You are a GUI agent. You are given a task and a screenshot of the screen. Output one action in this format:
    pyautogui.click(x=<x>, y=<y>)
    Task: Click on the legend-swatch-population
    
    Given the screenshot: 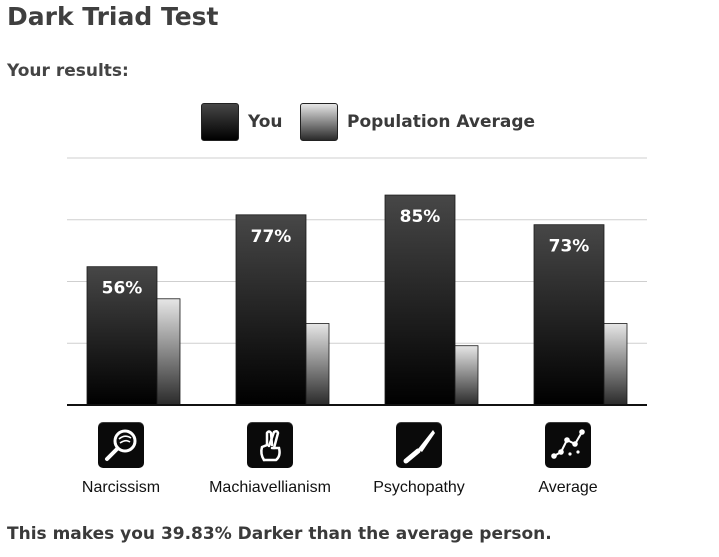 What is the action you would take?
    pyautogui.click(x=319, y=122)
    